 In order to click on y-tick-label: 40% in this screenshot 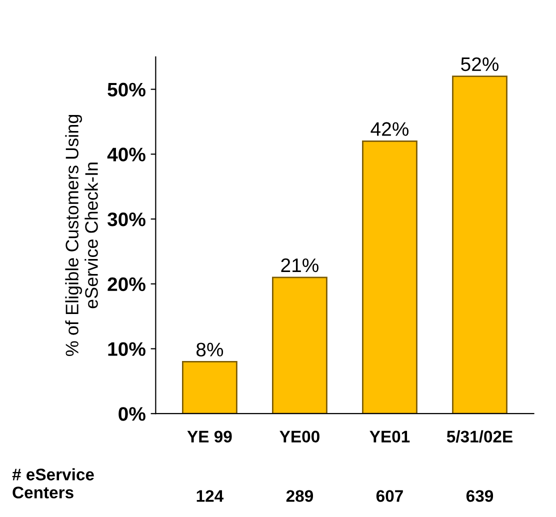, I will do `click(126, 155)`.